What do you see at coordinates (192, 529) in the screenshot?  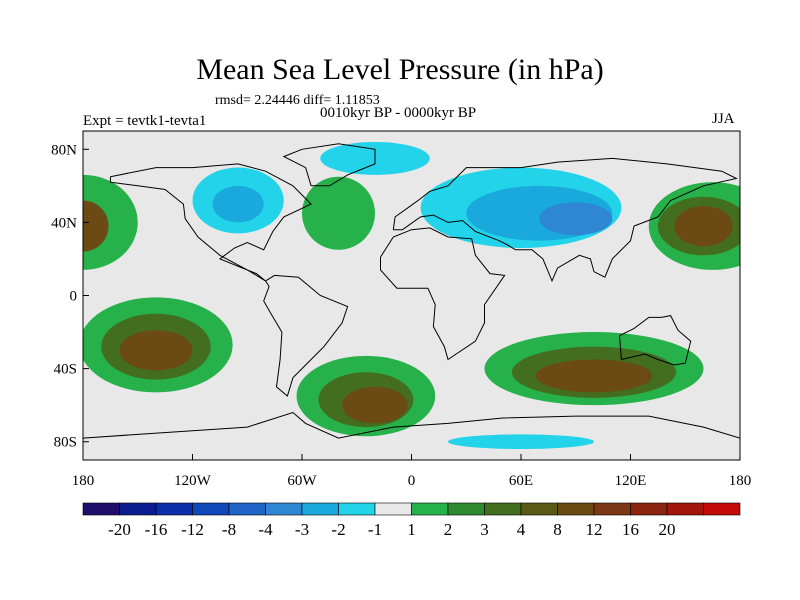 I see `colorbar-label: -12` at bounding box center [192, 529].